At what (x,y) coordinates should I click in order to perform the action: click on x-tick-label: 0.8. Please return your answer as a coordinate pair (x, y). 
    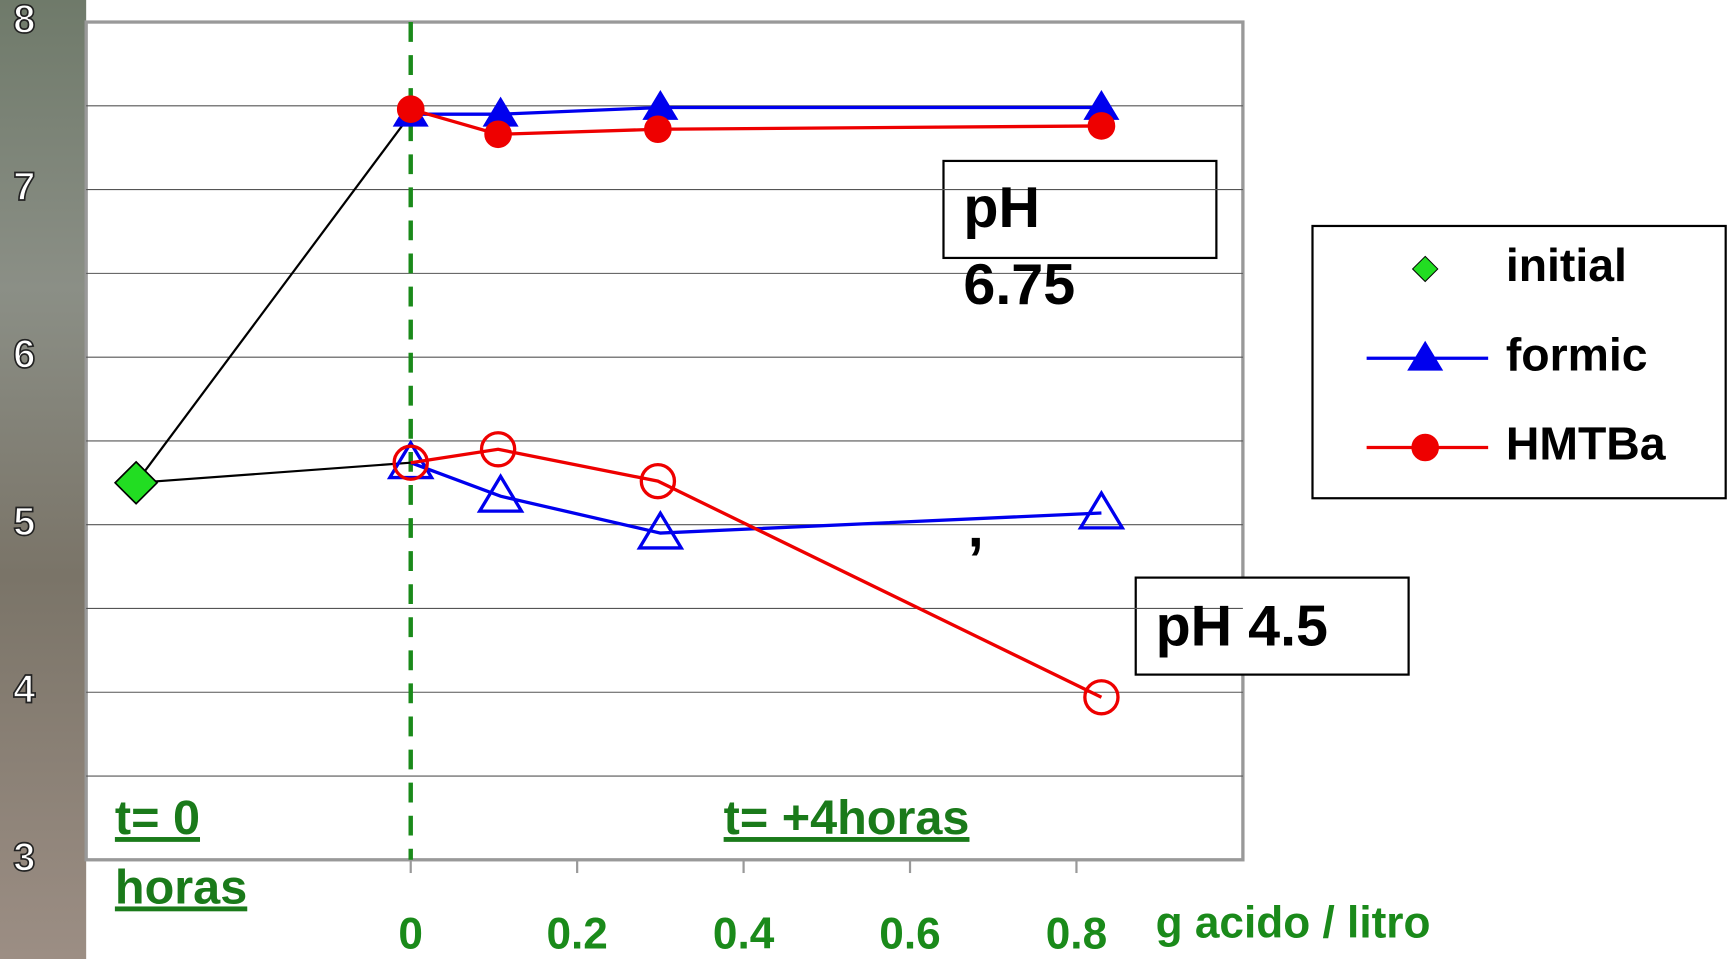
    Looking at the image, I should click on (1076, 934).